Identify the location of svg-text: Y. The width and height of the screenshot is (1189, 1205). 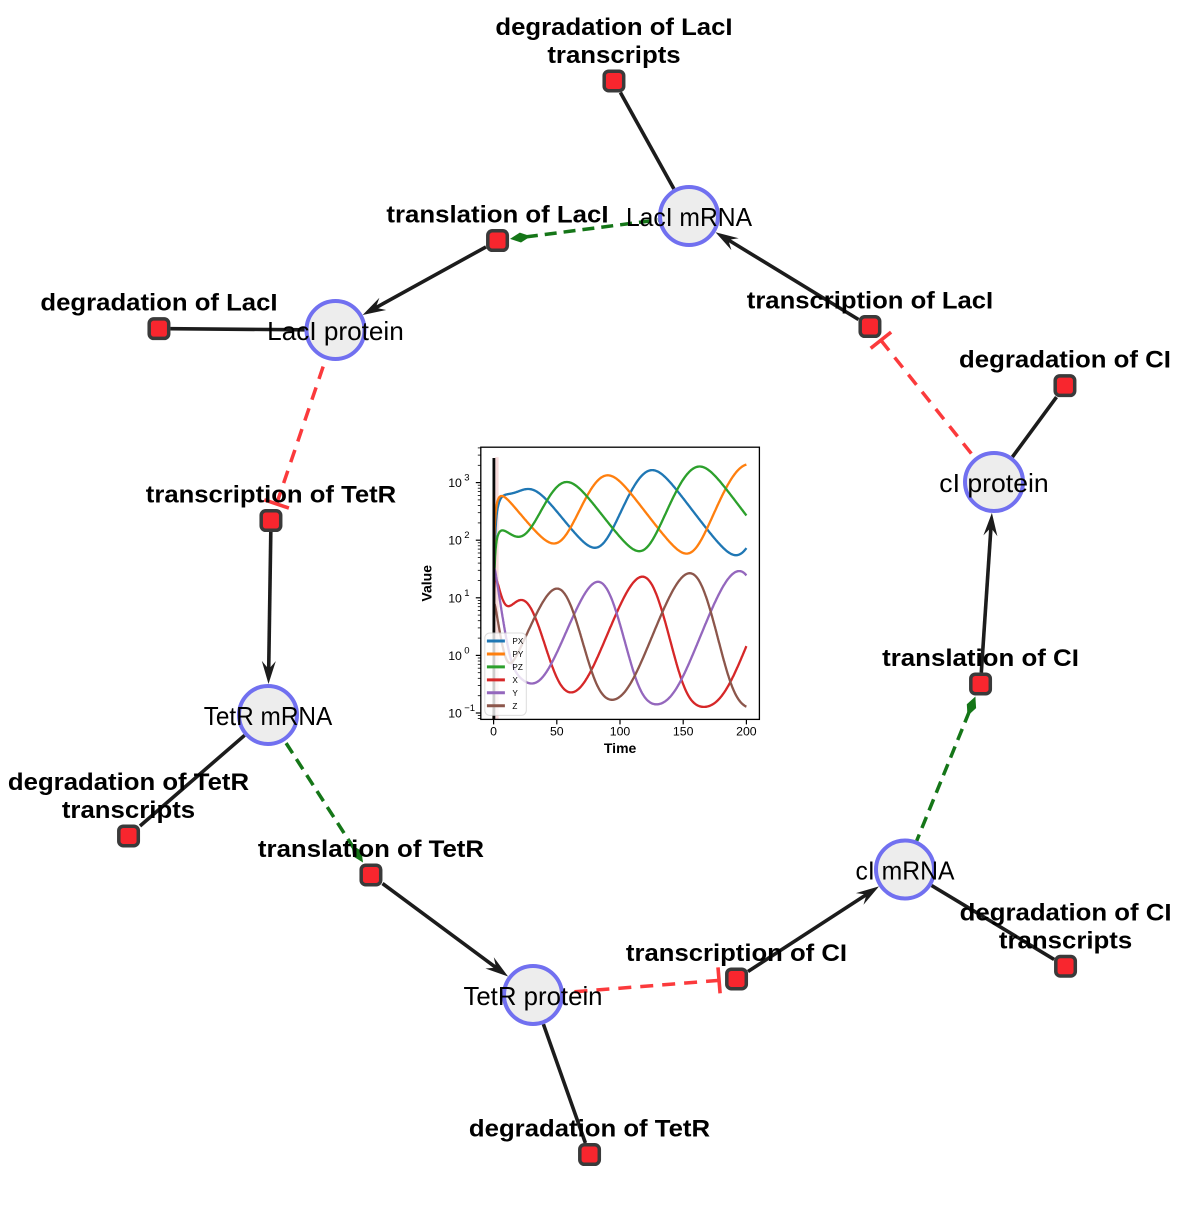
(515, 693).